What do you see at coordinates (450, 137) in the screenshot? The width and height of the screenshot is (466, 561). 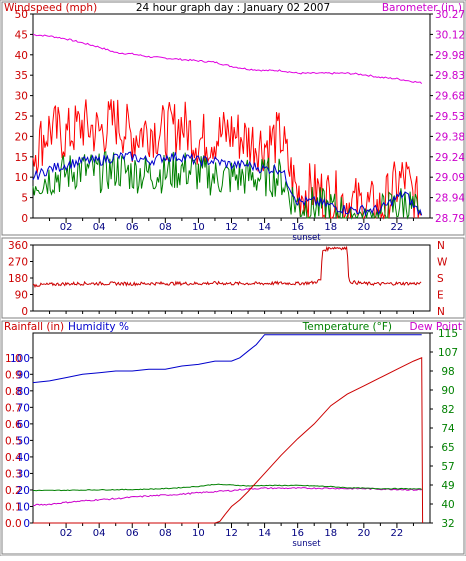 I see `barometer-tick-label: 29.38` at bounding box center [450, 137].